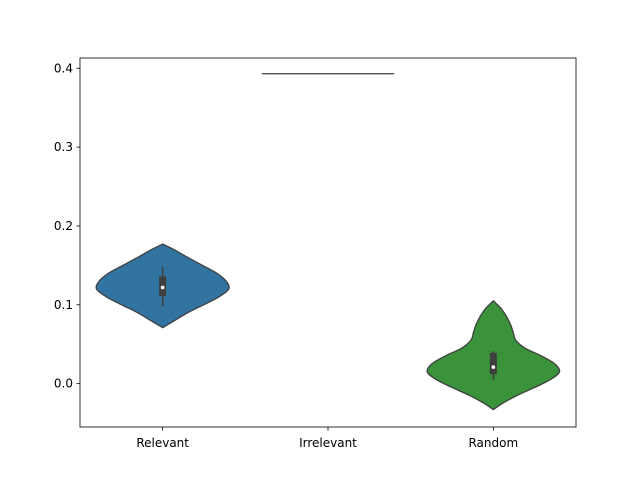  I want to click on y-tick-label: 0.0, so click(63, 384).